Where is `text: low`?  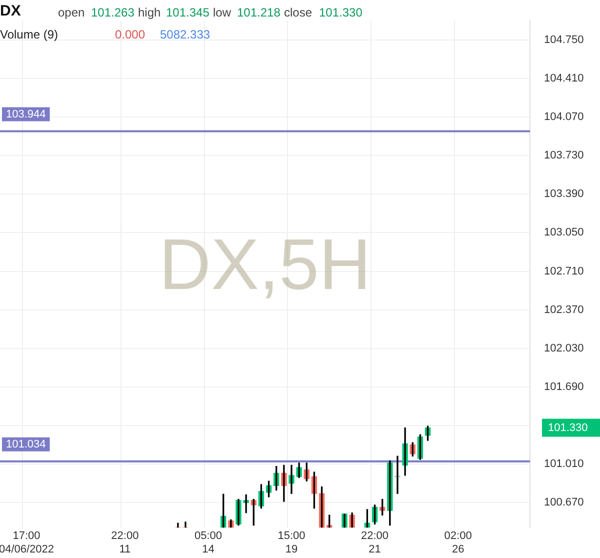 text: low is located at coordinates (222, 12).